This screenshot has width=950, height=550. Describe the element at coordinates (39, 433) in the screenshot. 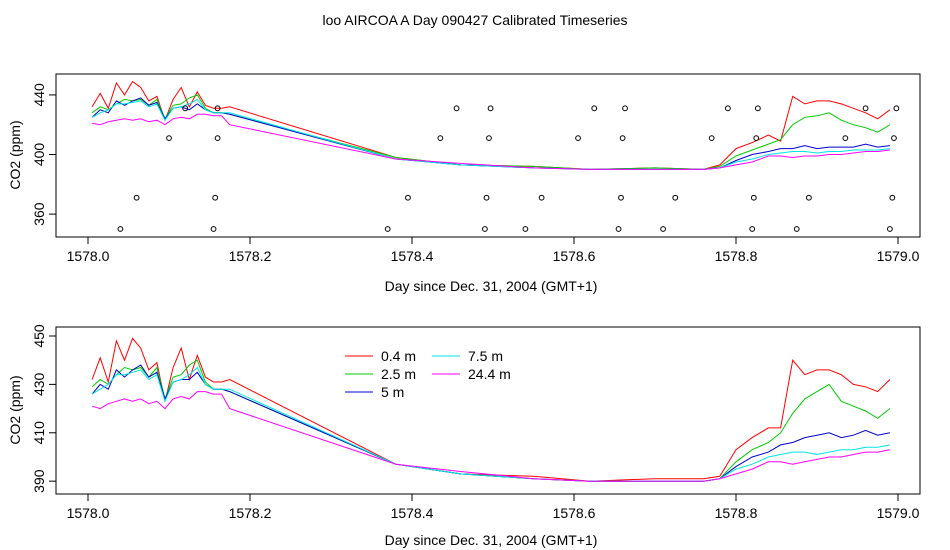

I see `bottom-y-tick-label: 410` at that location.